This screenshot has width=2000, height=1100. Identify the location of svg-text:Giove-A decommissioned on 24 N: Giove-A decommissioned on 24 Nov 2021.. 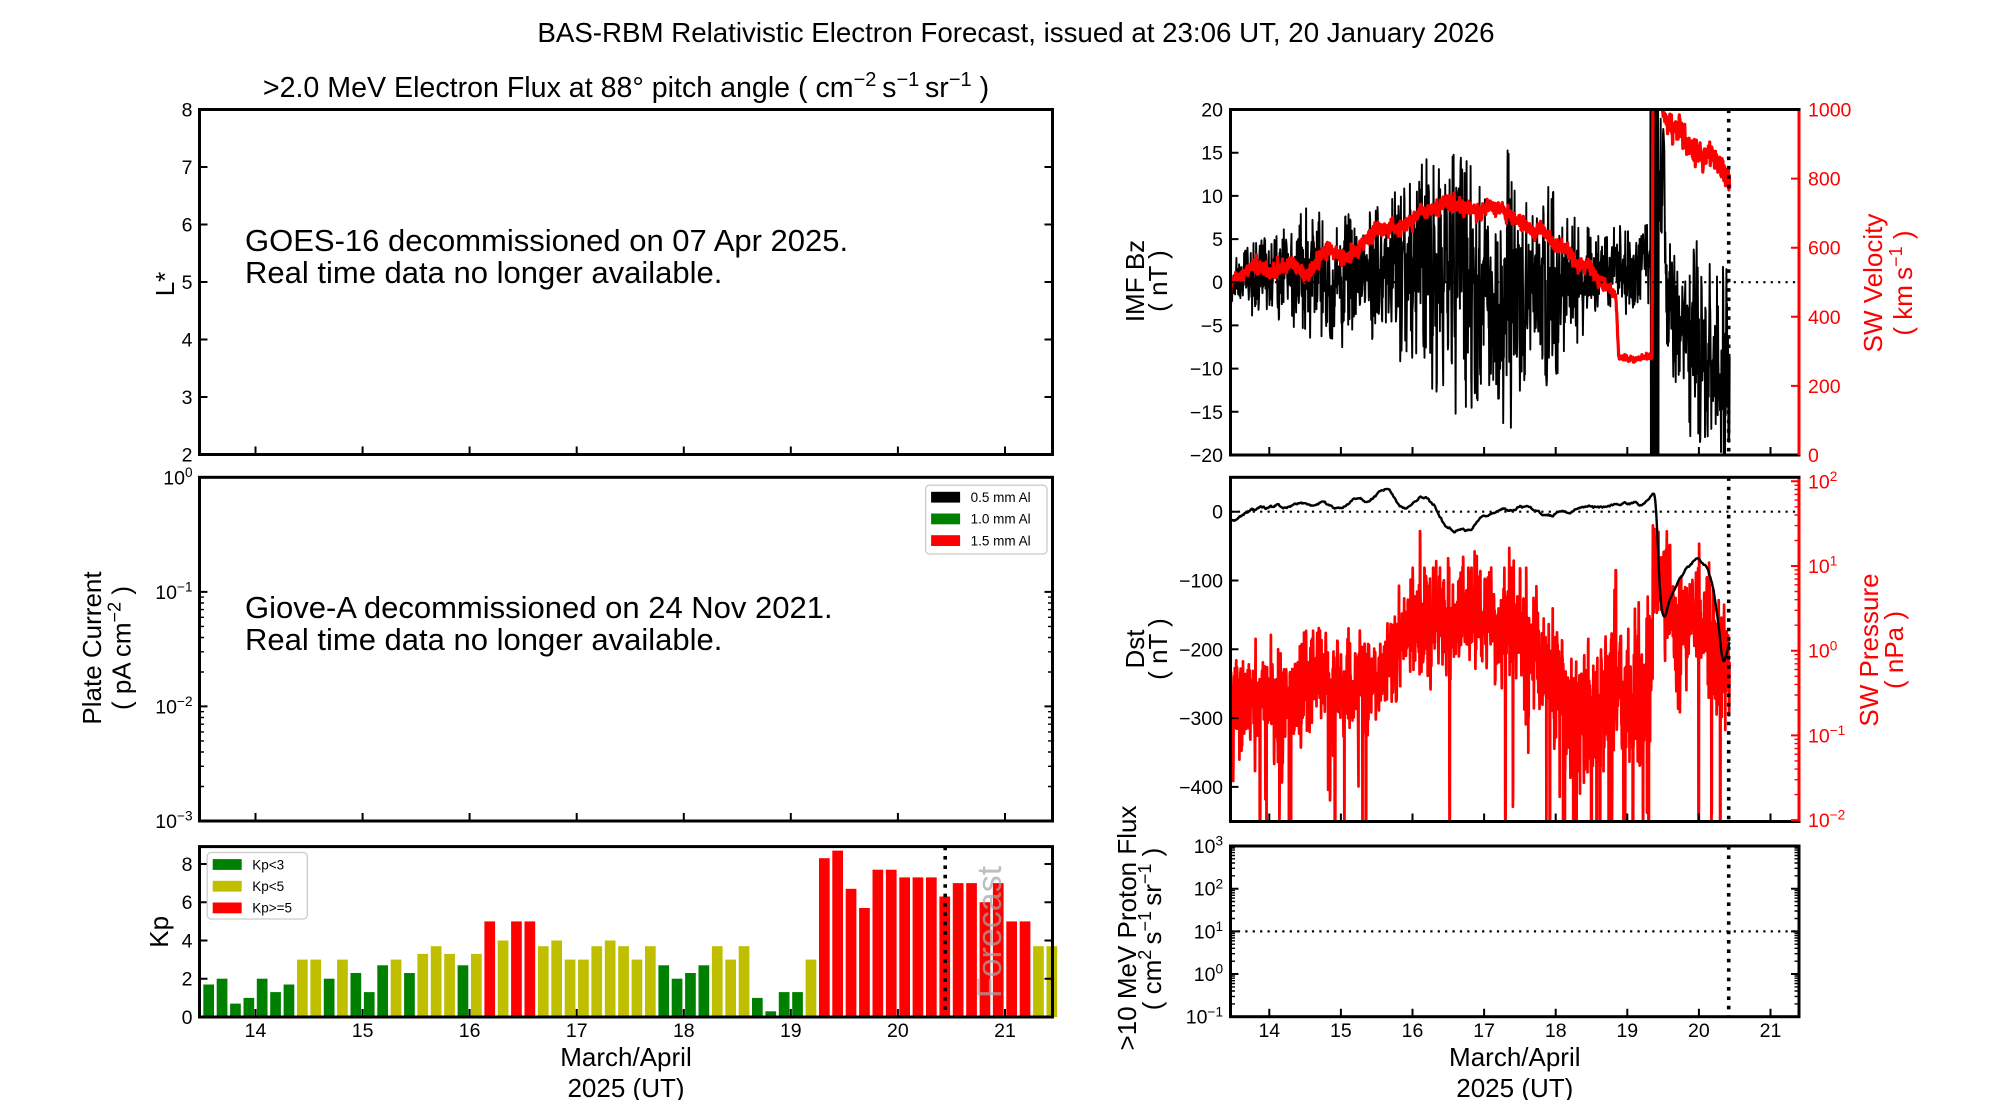
(539, 607).